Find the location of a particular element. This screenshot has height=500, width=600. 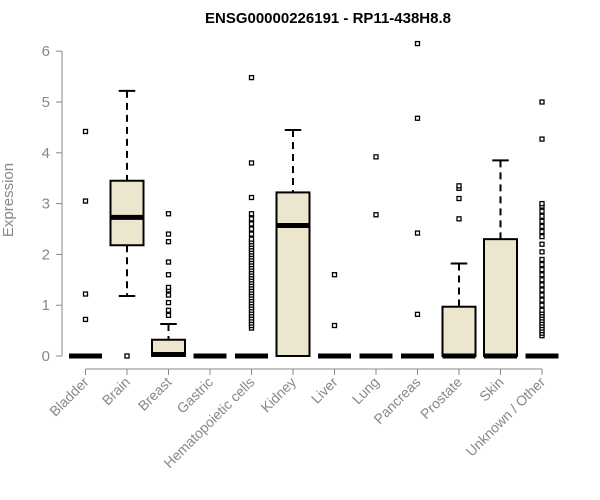

y-tick-label: 6 is located at coordinates (46, 51).